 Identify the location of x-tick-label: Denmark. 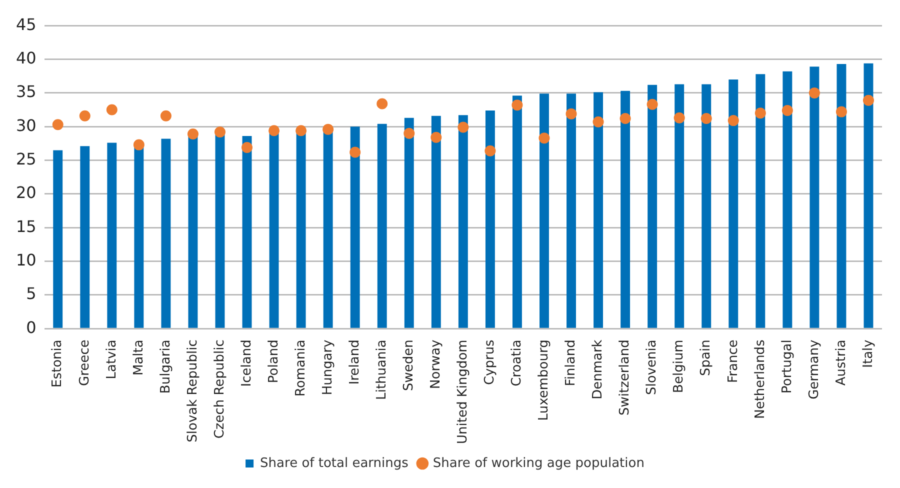
(598, 369).